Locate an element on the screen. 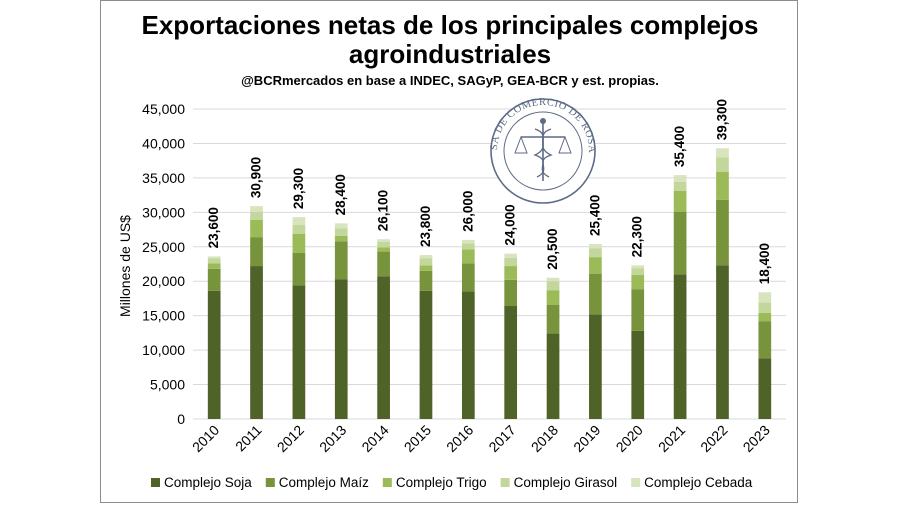 The width and height of the screenshot is (900, 505). total-data-label: 23,600 is located at coordinates (213, 227).